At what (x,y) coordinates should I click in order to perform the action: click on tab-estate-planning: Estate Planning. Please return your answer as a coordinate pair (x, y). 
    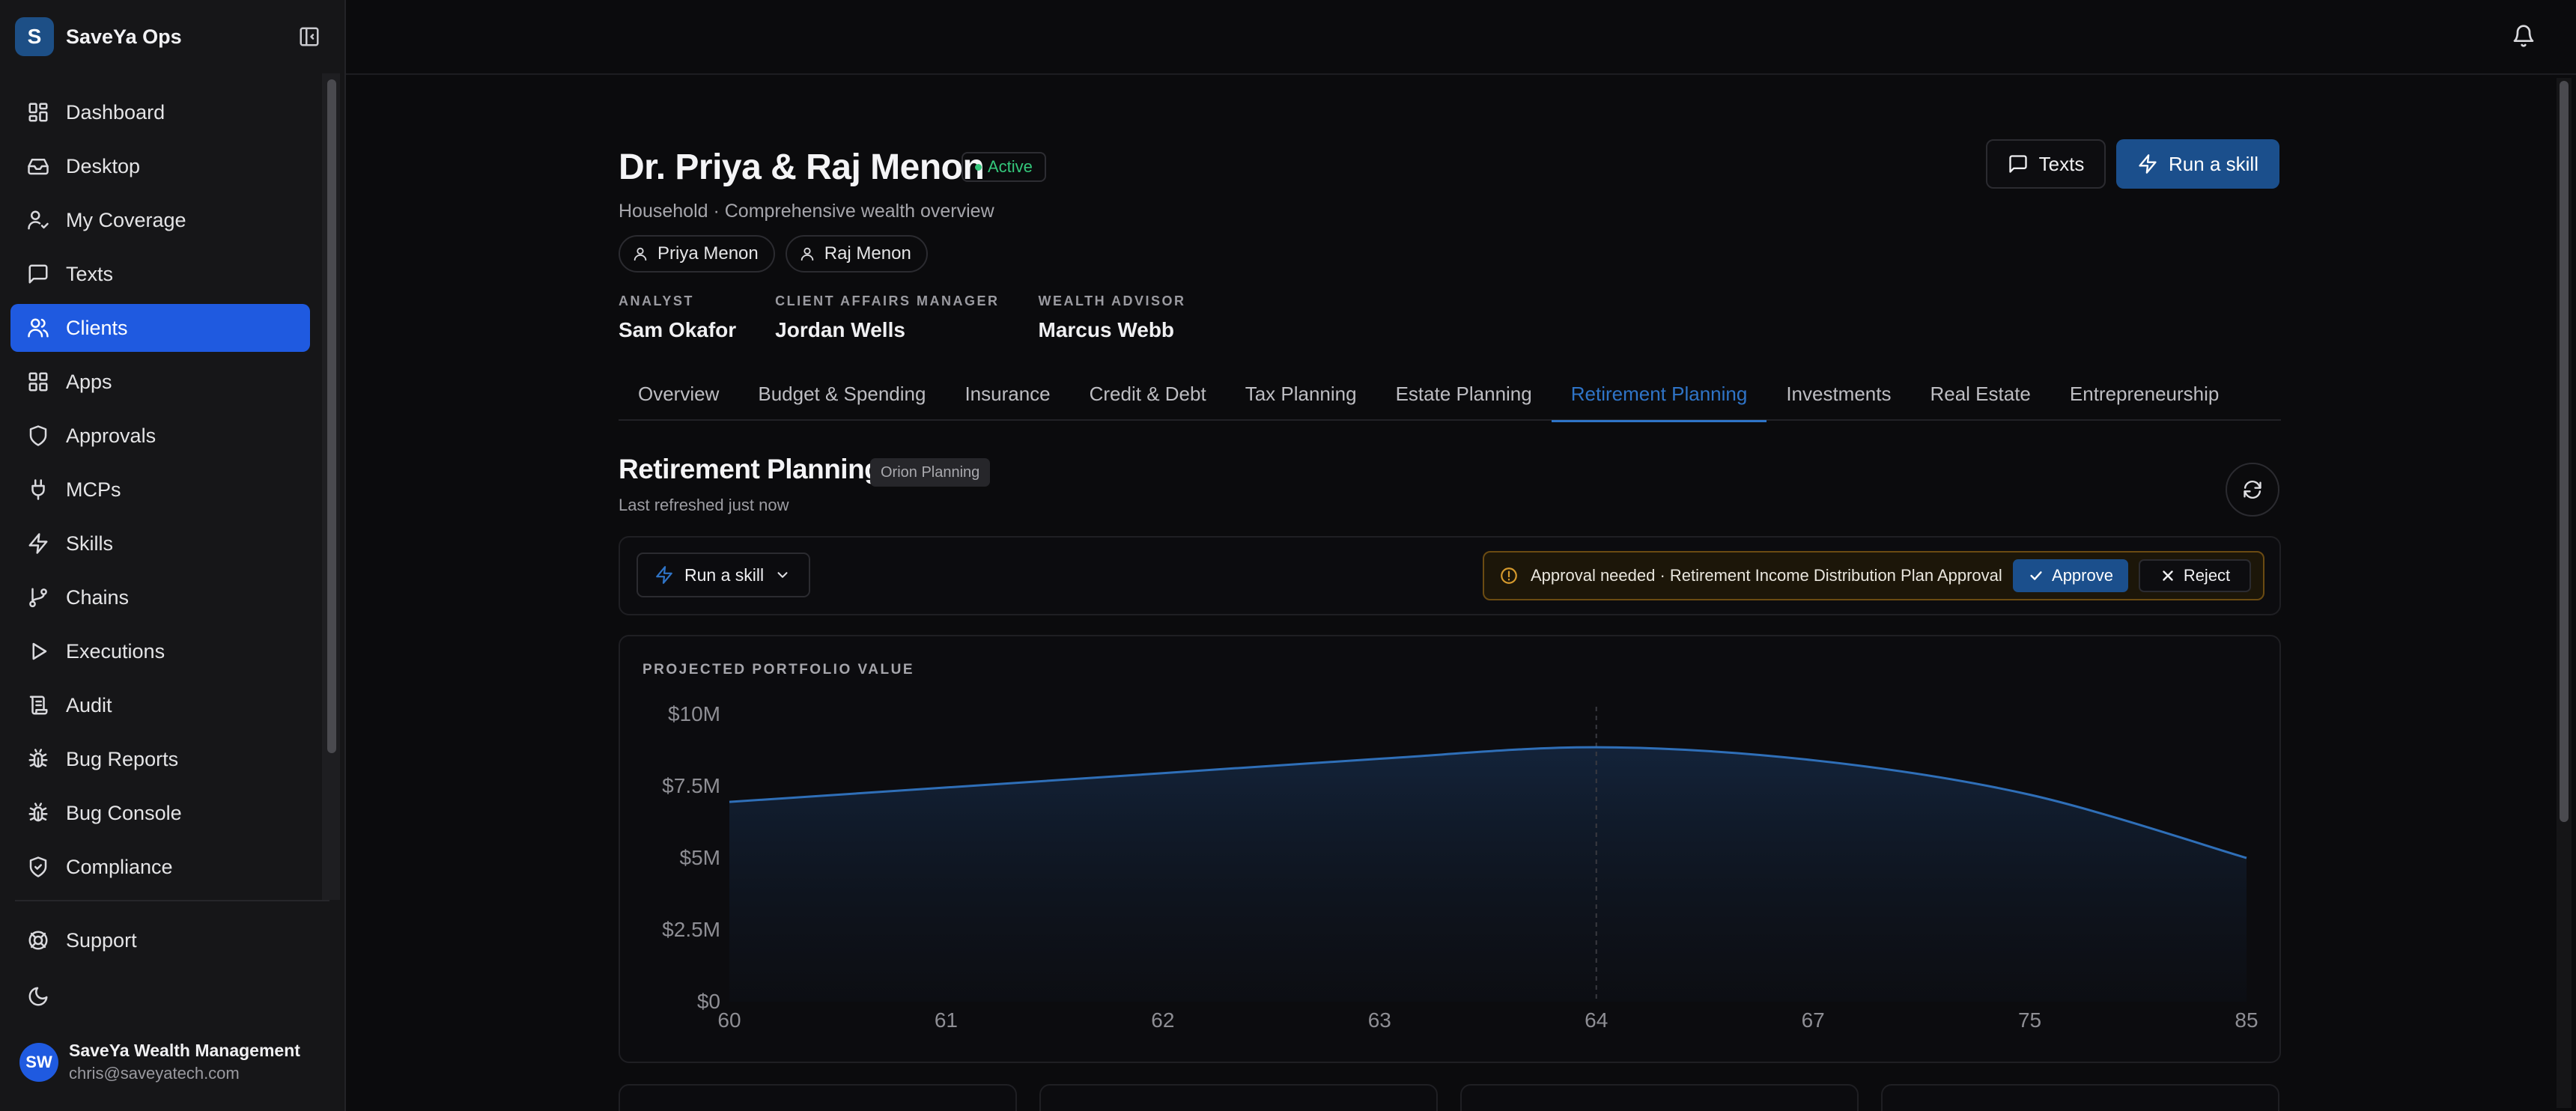
    Looking at the image, I should click on (1463, 393).